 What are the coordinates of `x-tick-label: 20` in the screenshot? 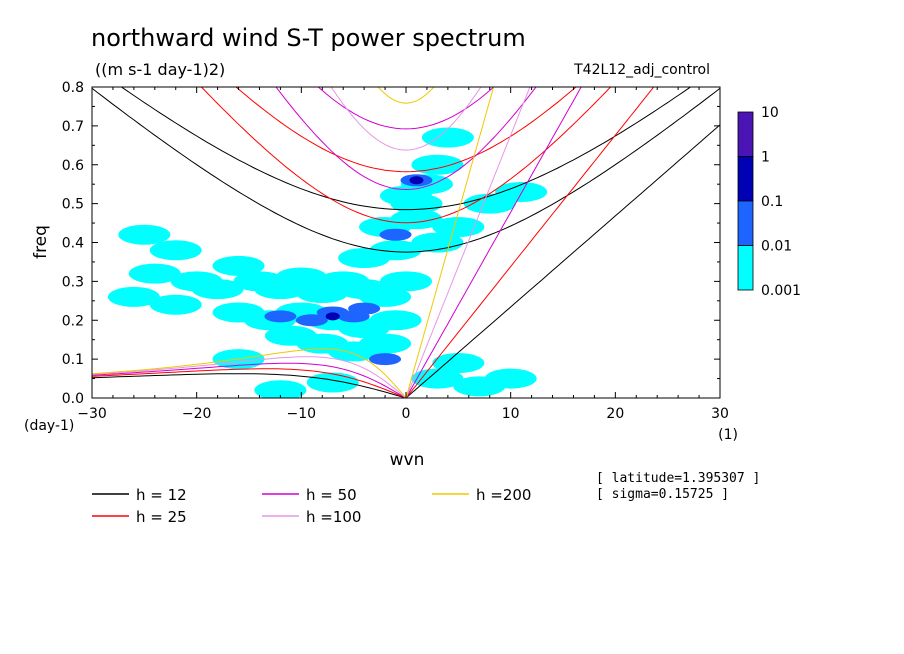 It's located at (615, 414).